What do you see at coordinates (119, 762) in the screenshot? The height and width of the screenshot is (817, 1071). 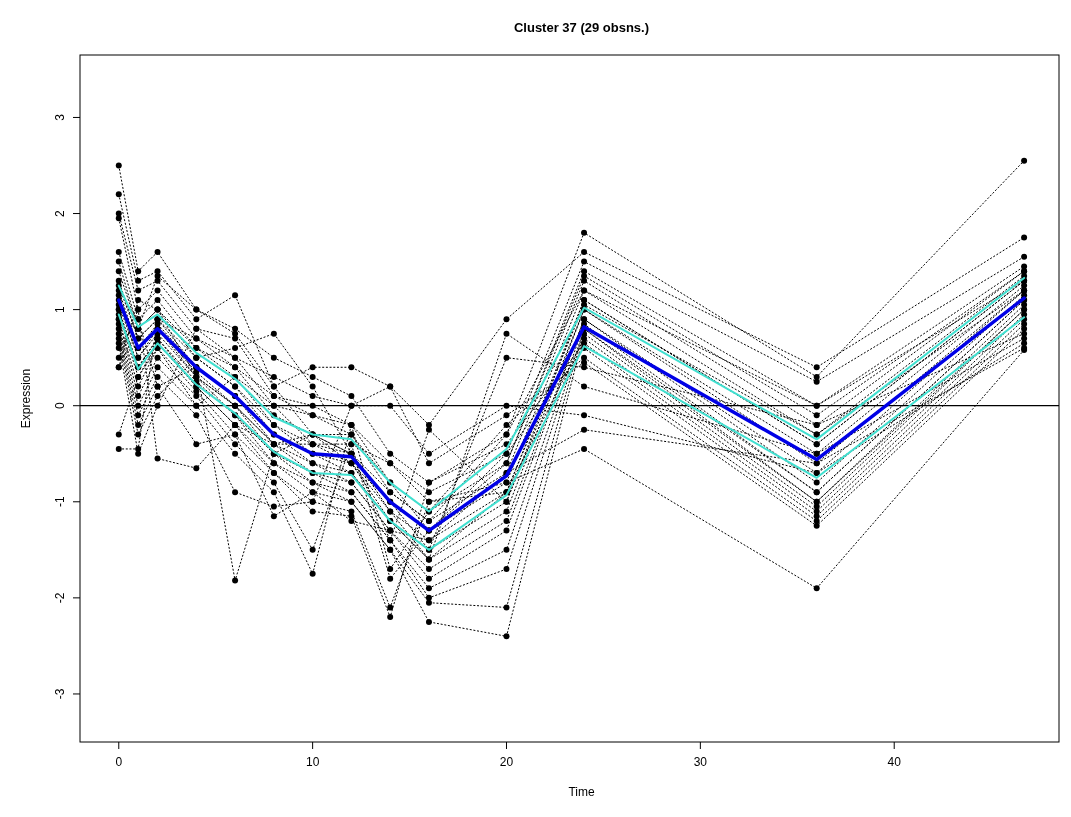 I see `x-tick-label: 0` at bounding box center [119, 762].